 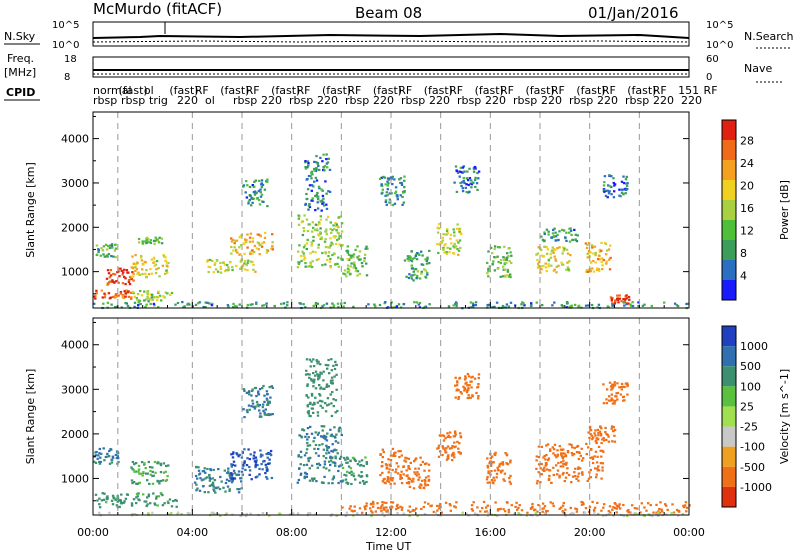 What do you see at coordinates (490, 532) in the screenshot?
I see `x-tick-label: 16:00` at bounding box center [490, 532].